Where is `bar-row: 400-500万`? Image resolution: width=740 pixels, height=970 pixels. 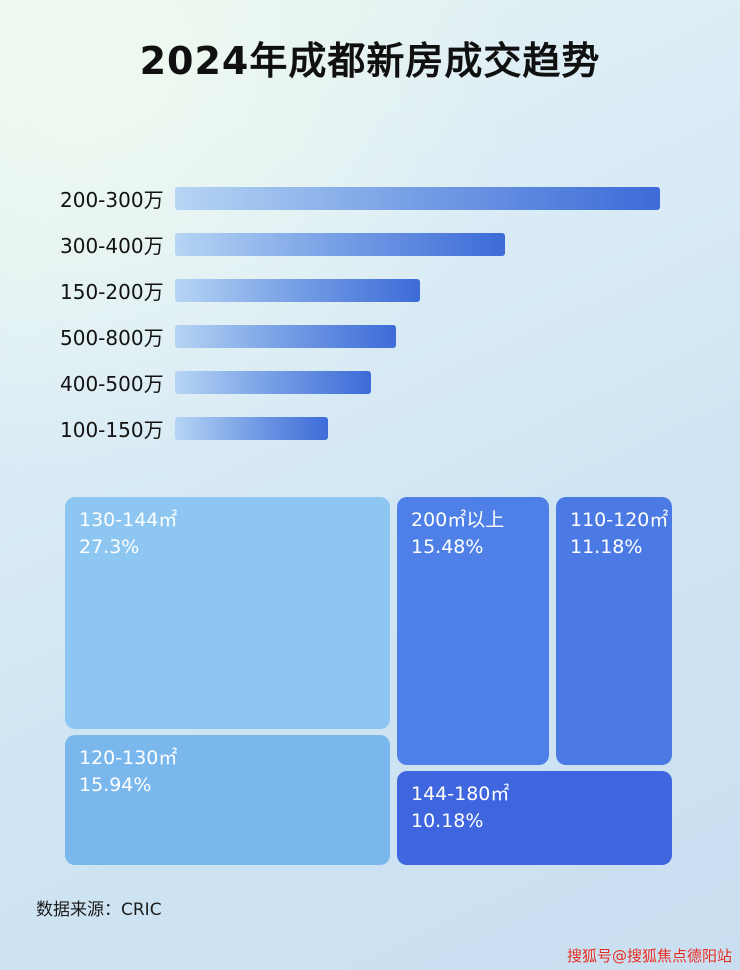 bar-row: 400-500万 is located at coordinates (370, 383).